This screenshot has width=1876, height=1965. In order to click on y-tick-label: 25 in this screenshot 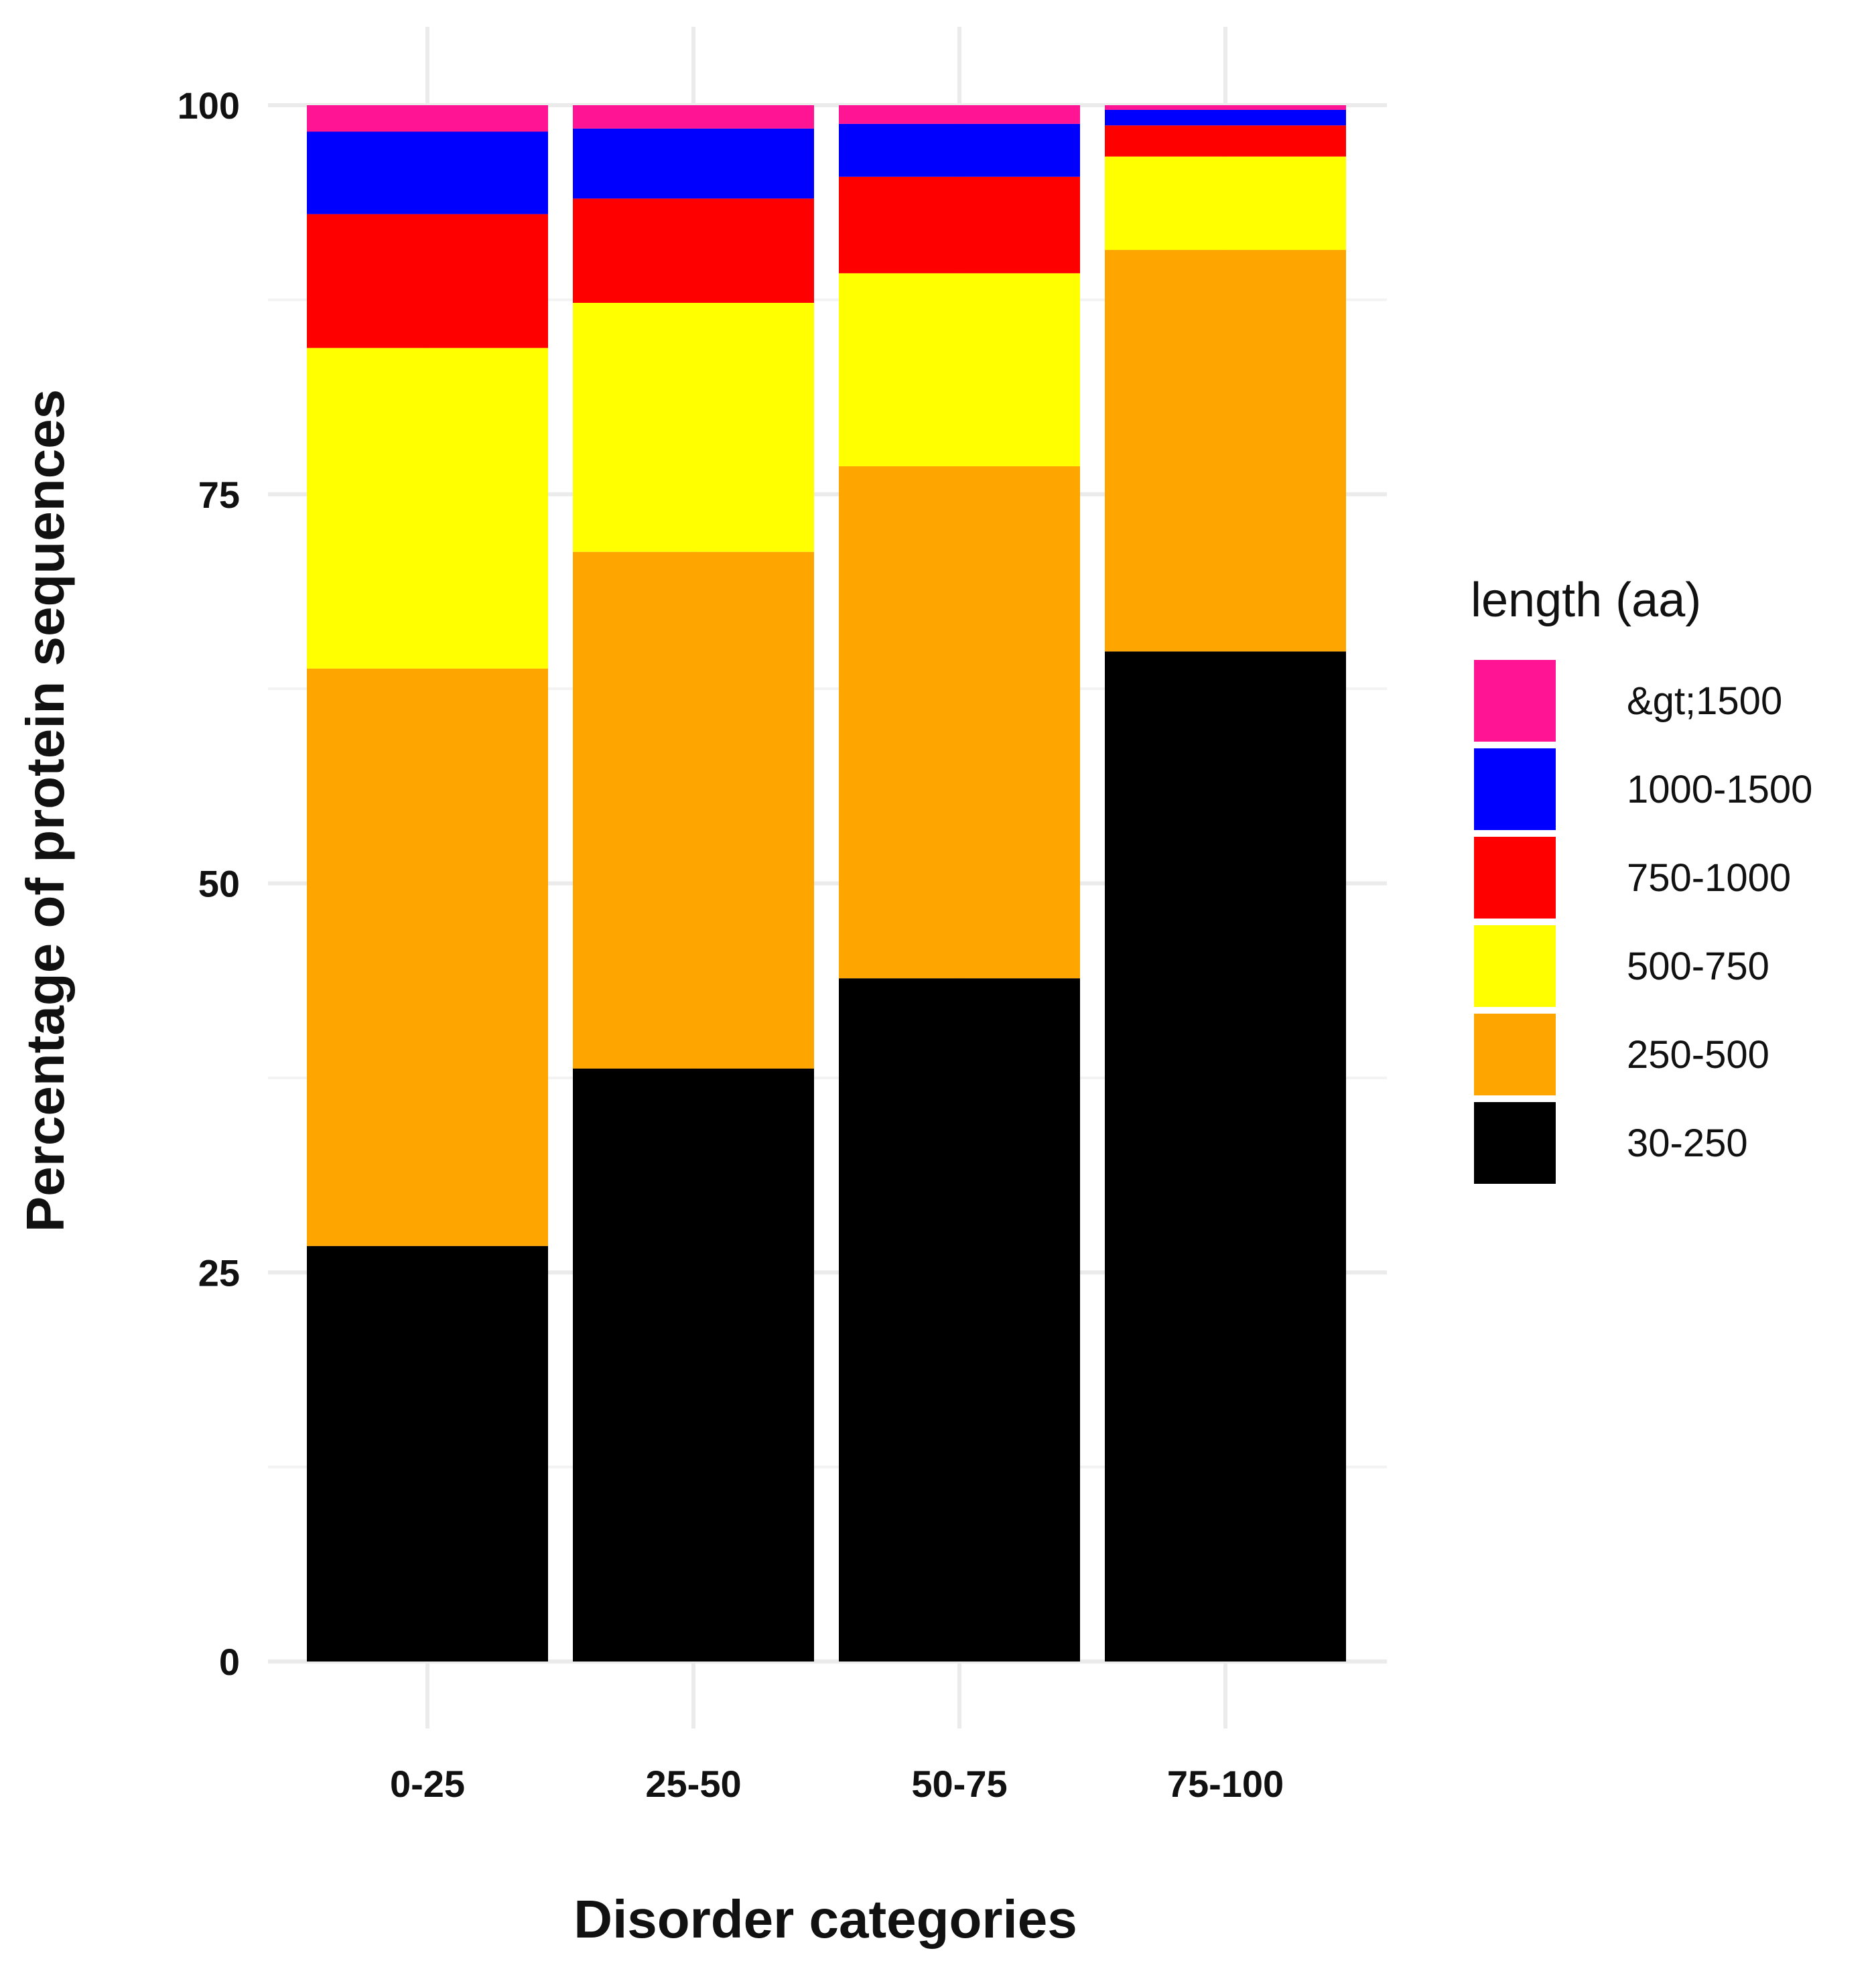, I will do `click(219, 1272)`.